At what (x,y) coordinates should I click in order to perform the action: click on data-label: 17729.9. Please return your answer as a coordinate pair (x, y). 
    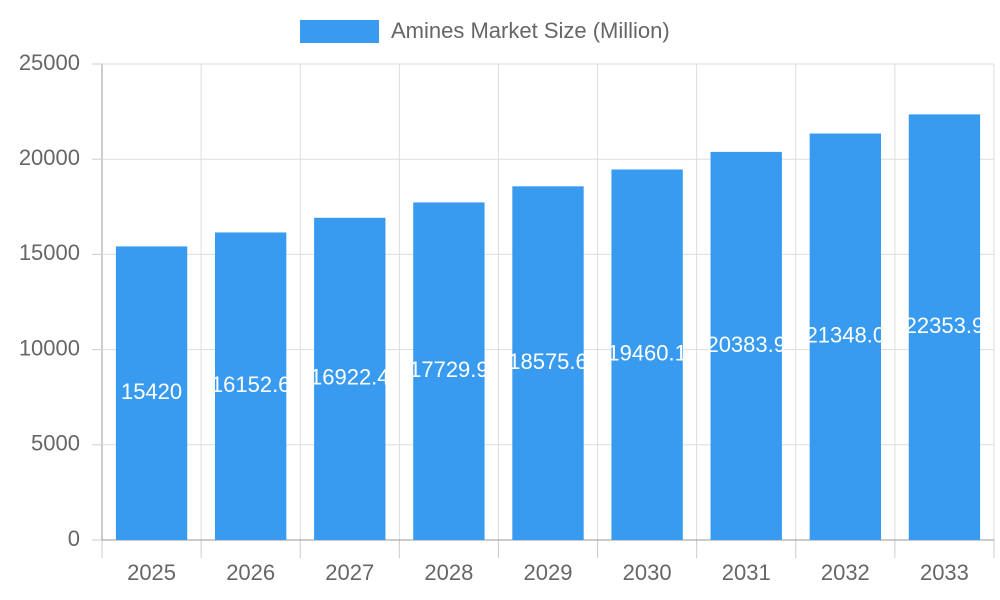
    Looking at the image, I should click on (449, 369).